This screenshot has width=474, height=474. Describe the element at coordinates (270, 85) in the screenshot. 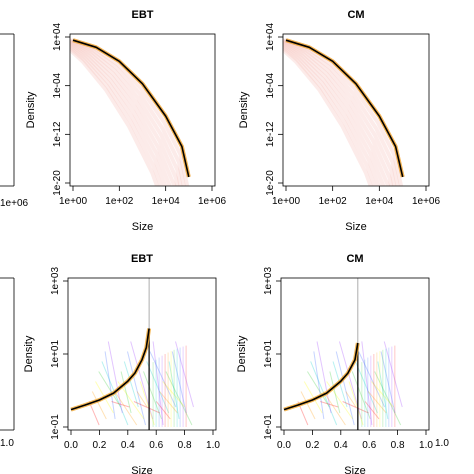

I see `y-tick-label: 1e-04` at that location.